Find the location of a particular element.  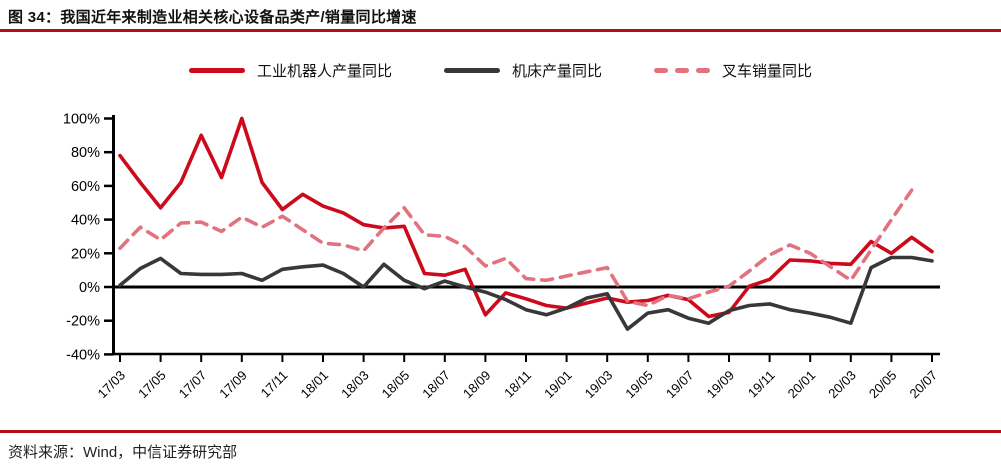

legend-label: 机床产量同比 is located at coordinates (556, 71).